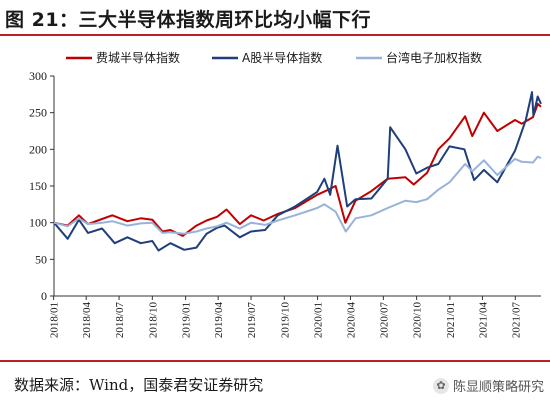 The width and height of the screenshot is (550, 406). Describe the element at coordinates (44, 296) in the screenshot. I see `y-tick-label: 0` at that location.